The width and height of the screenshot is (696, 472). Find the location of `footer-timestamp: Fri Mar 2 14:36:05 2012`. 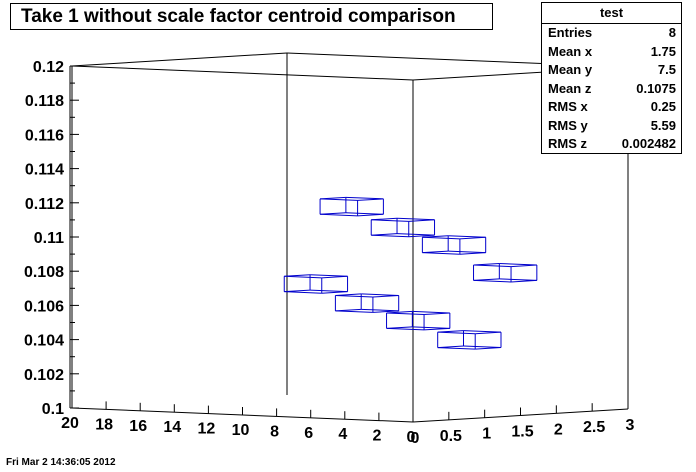

footer-timestamp: Fri Mar 2 14:36:05 2012 is located at coordinates (61, 462).